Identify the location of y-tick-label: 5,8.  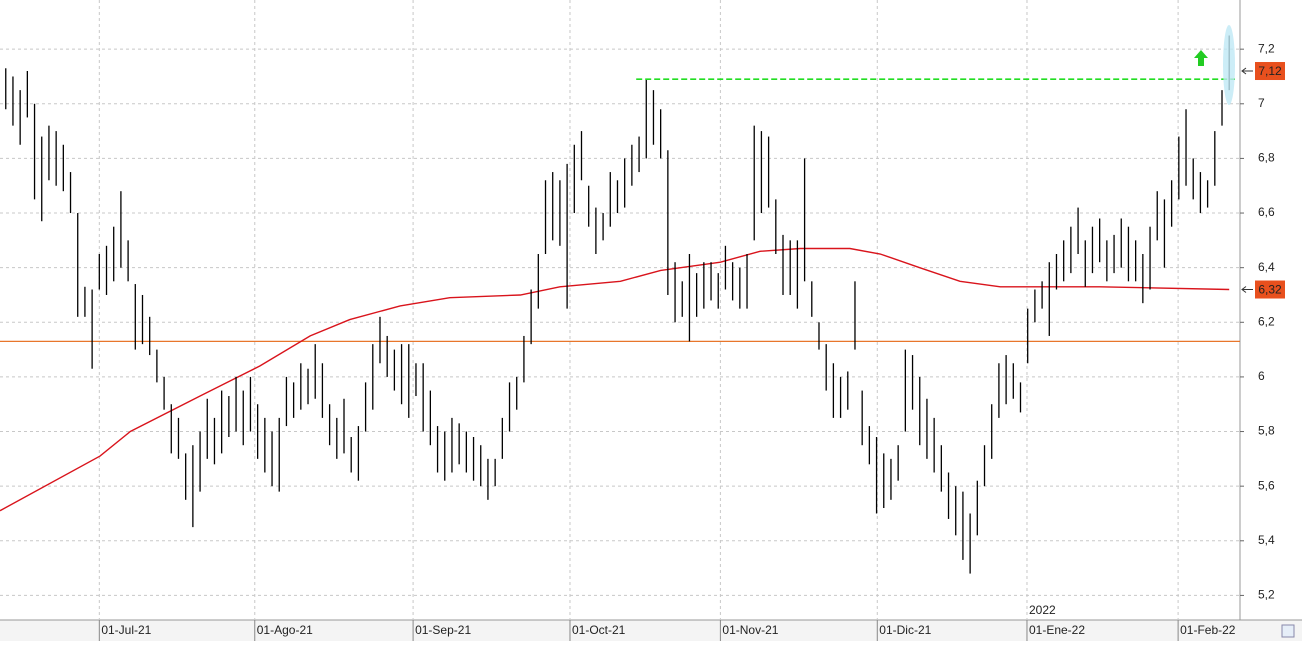
(1266, 431).